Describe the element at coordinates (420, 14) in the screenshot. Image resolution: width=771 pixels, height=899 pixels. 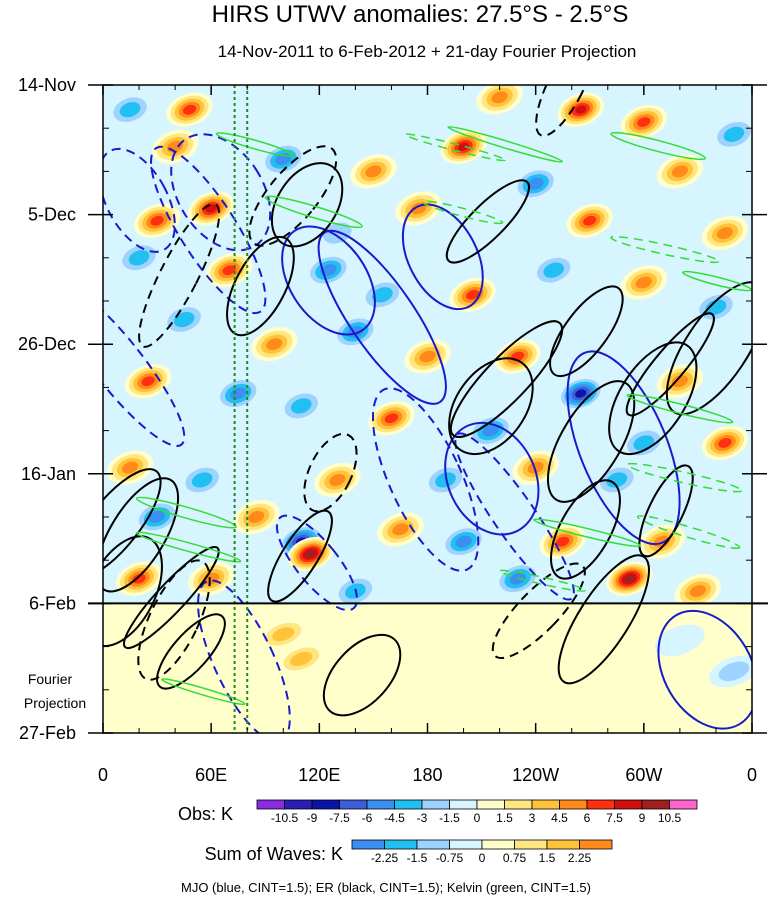
I see `chart-title: HIRS UTWV anomalies: 27.5°S - 2.5°S` at that location.